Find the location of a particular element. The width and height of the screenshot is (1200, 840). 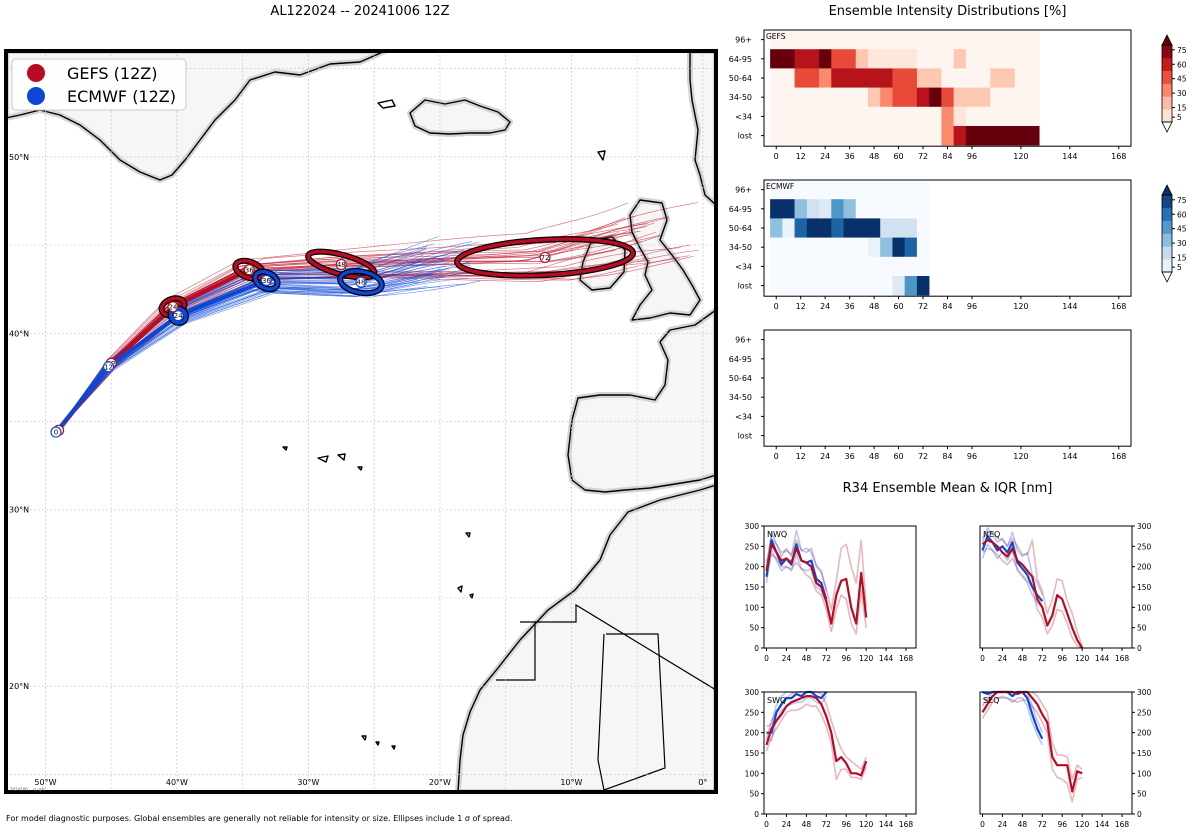

r34-x-tick-label: 120 is located at coordinates (866, 824).